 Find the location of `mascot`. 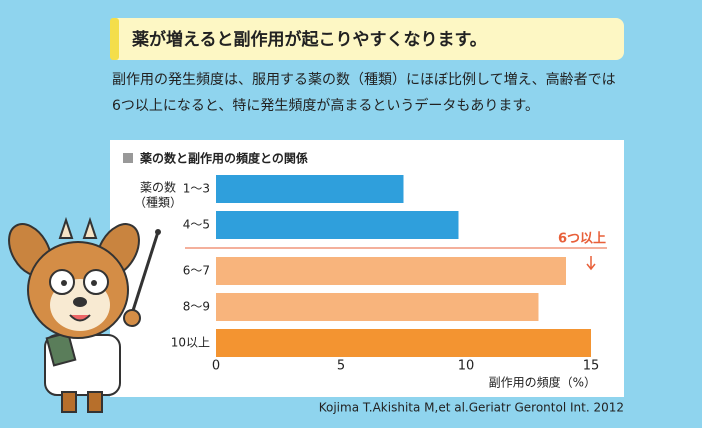

mascot is located at coordinates (84, 314).